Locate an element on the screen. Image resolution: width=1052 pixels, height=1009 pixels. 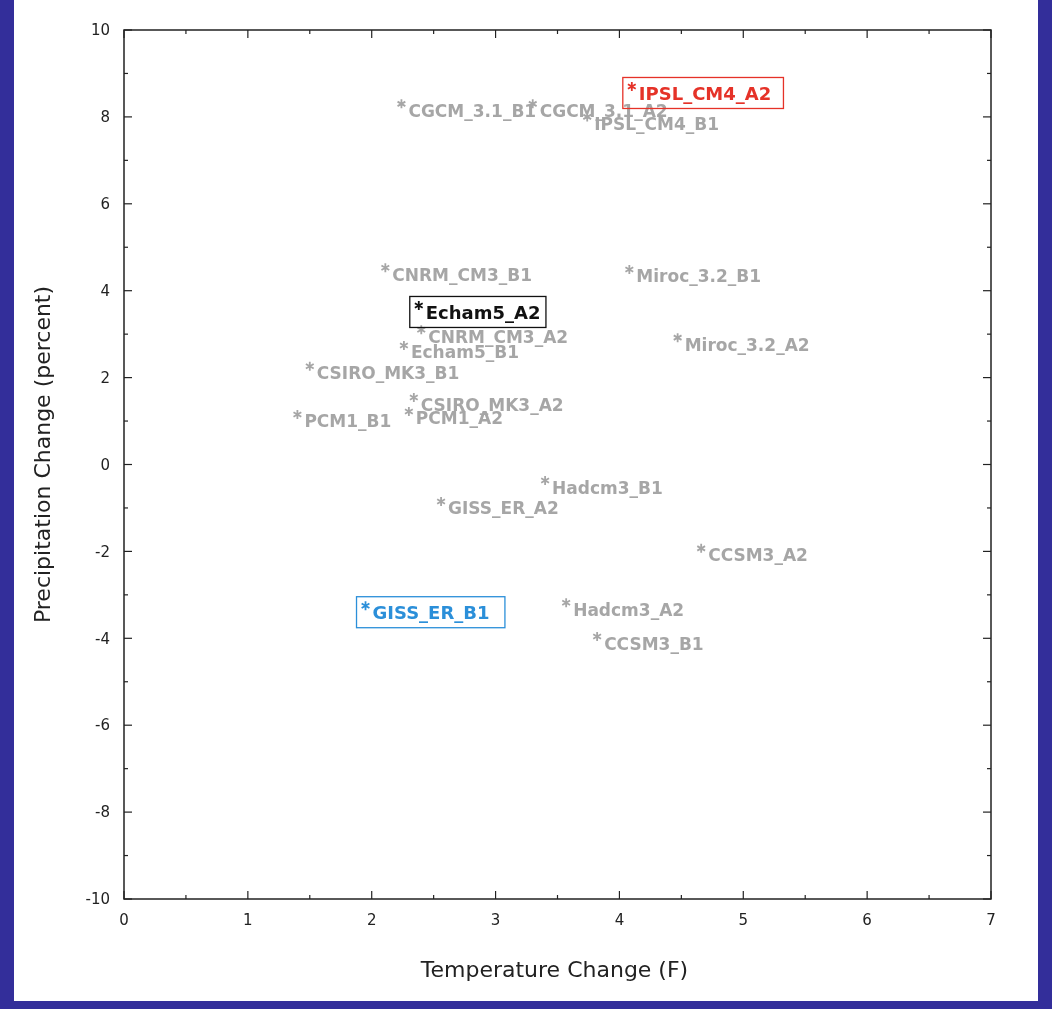
annotation: CCSM3_A2 is located at coordinates (758, 555).